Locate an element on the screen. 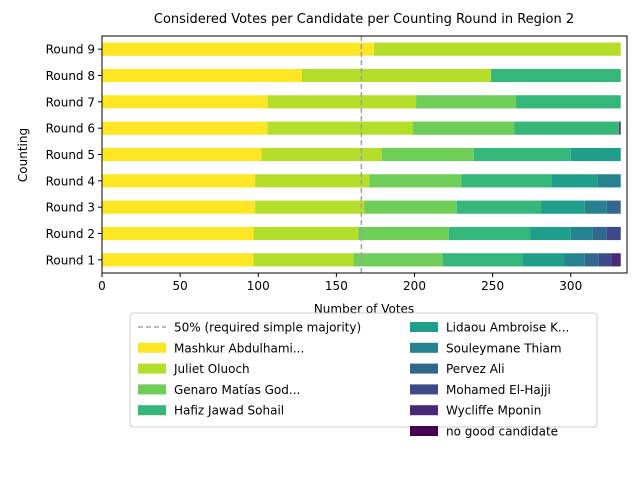 The height and width of the screenshot is (480, 640). legend-label: Hafiz Jawad Sohail is located at coordinates (229, 411).